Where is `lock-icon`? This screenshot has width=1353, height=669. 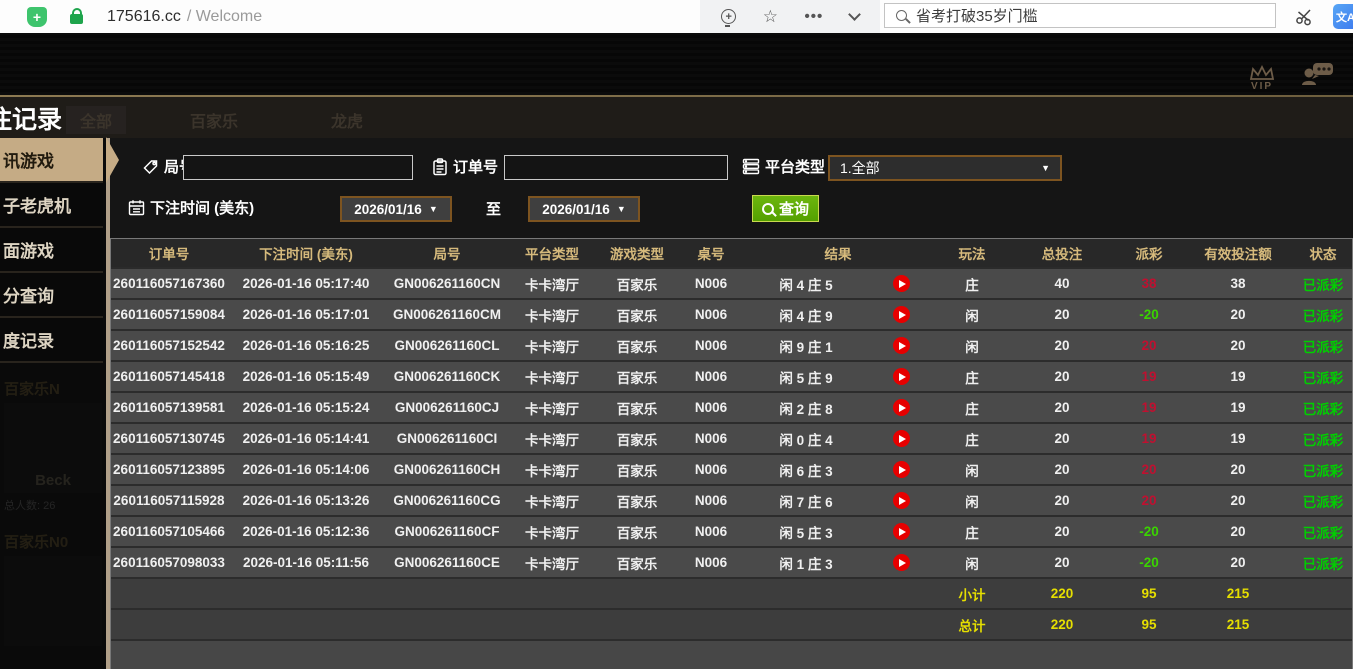
lock-icon is located at coordinates (76, 16).